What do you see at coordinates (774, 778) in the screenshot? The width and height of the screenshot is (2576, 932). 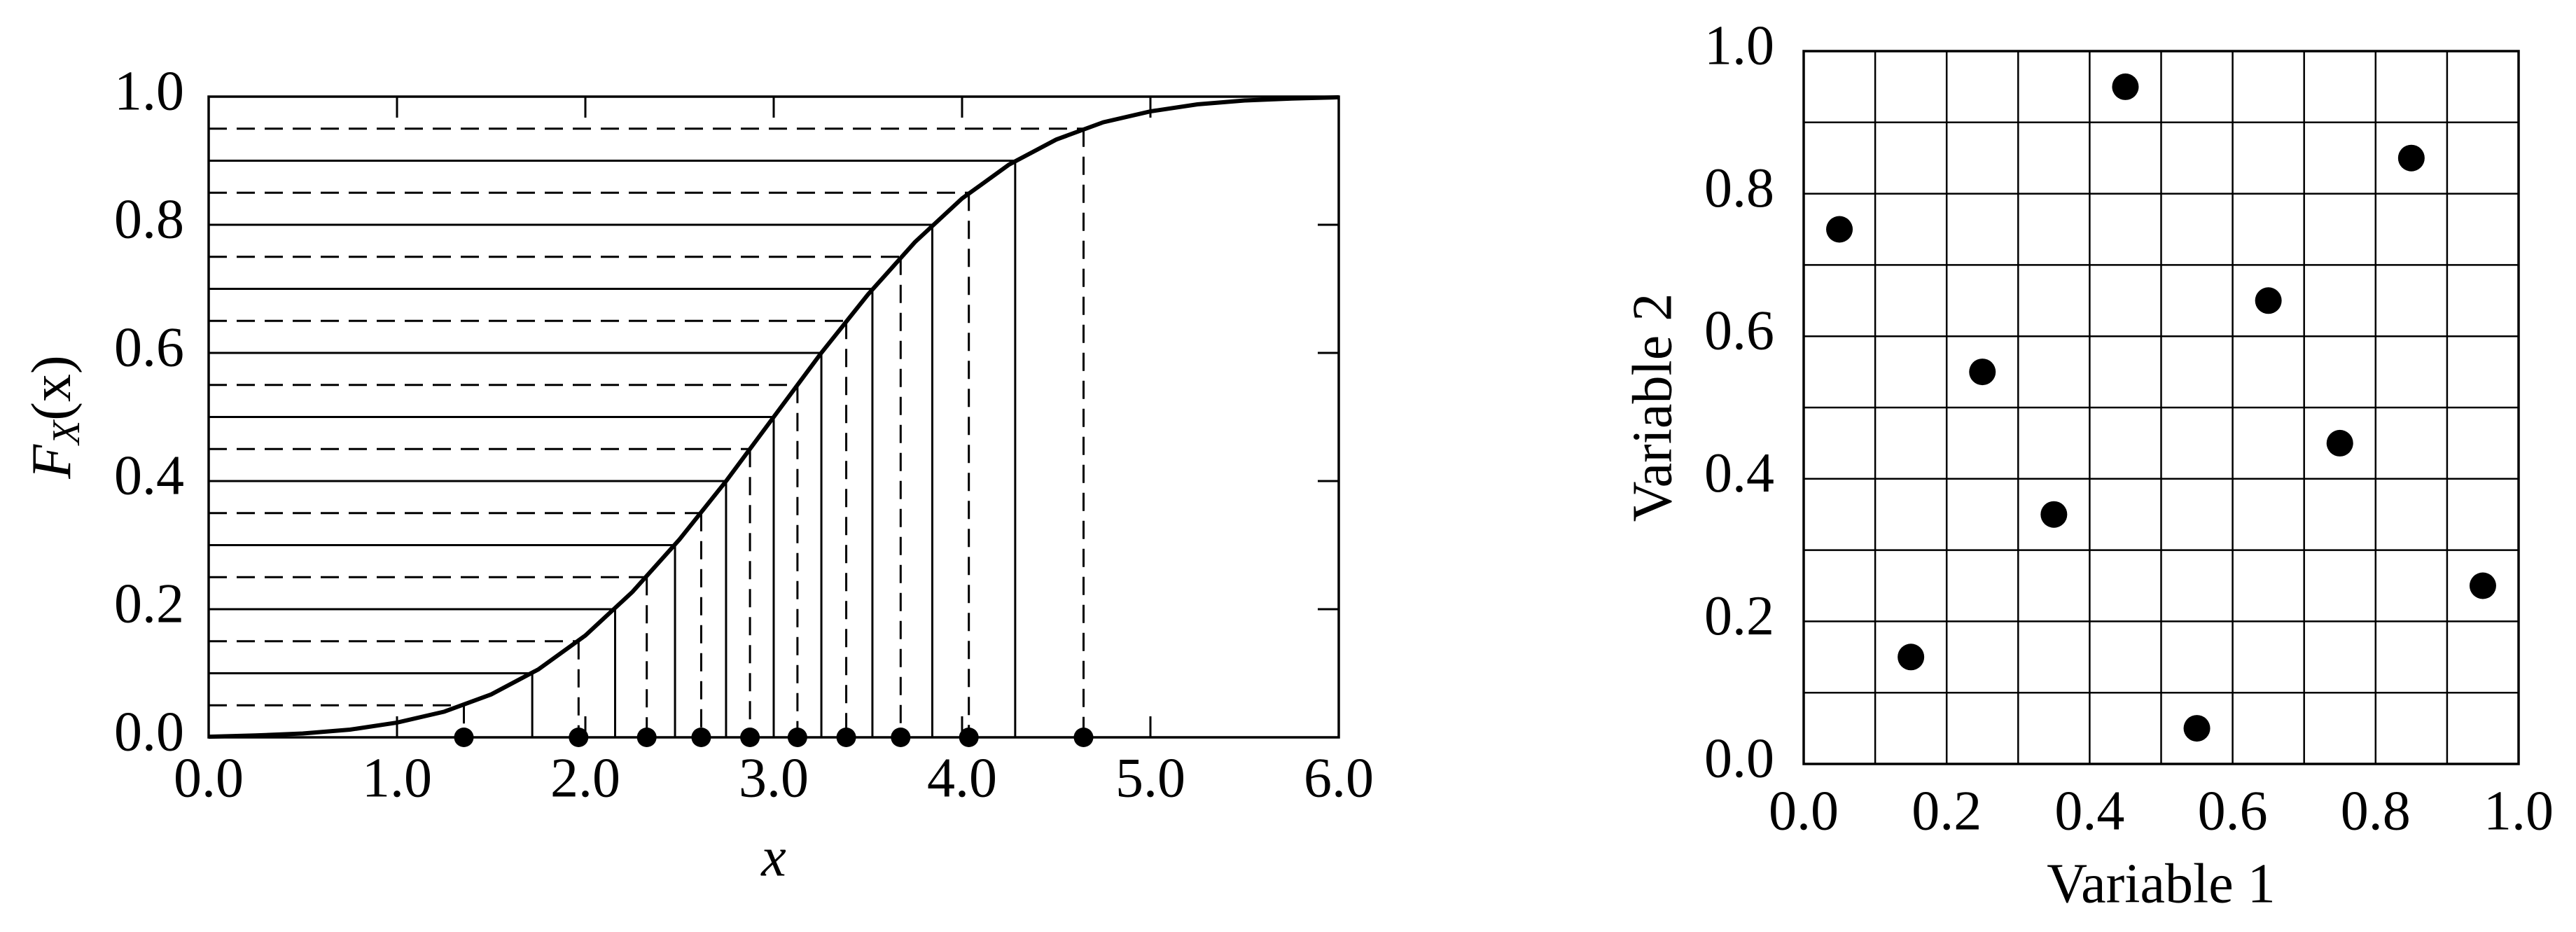 I see `x-tick-label: 3.0` at bounding box center [774, 778].